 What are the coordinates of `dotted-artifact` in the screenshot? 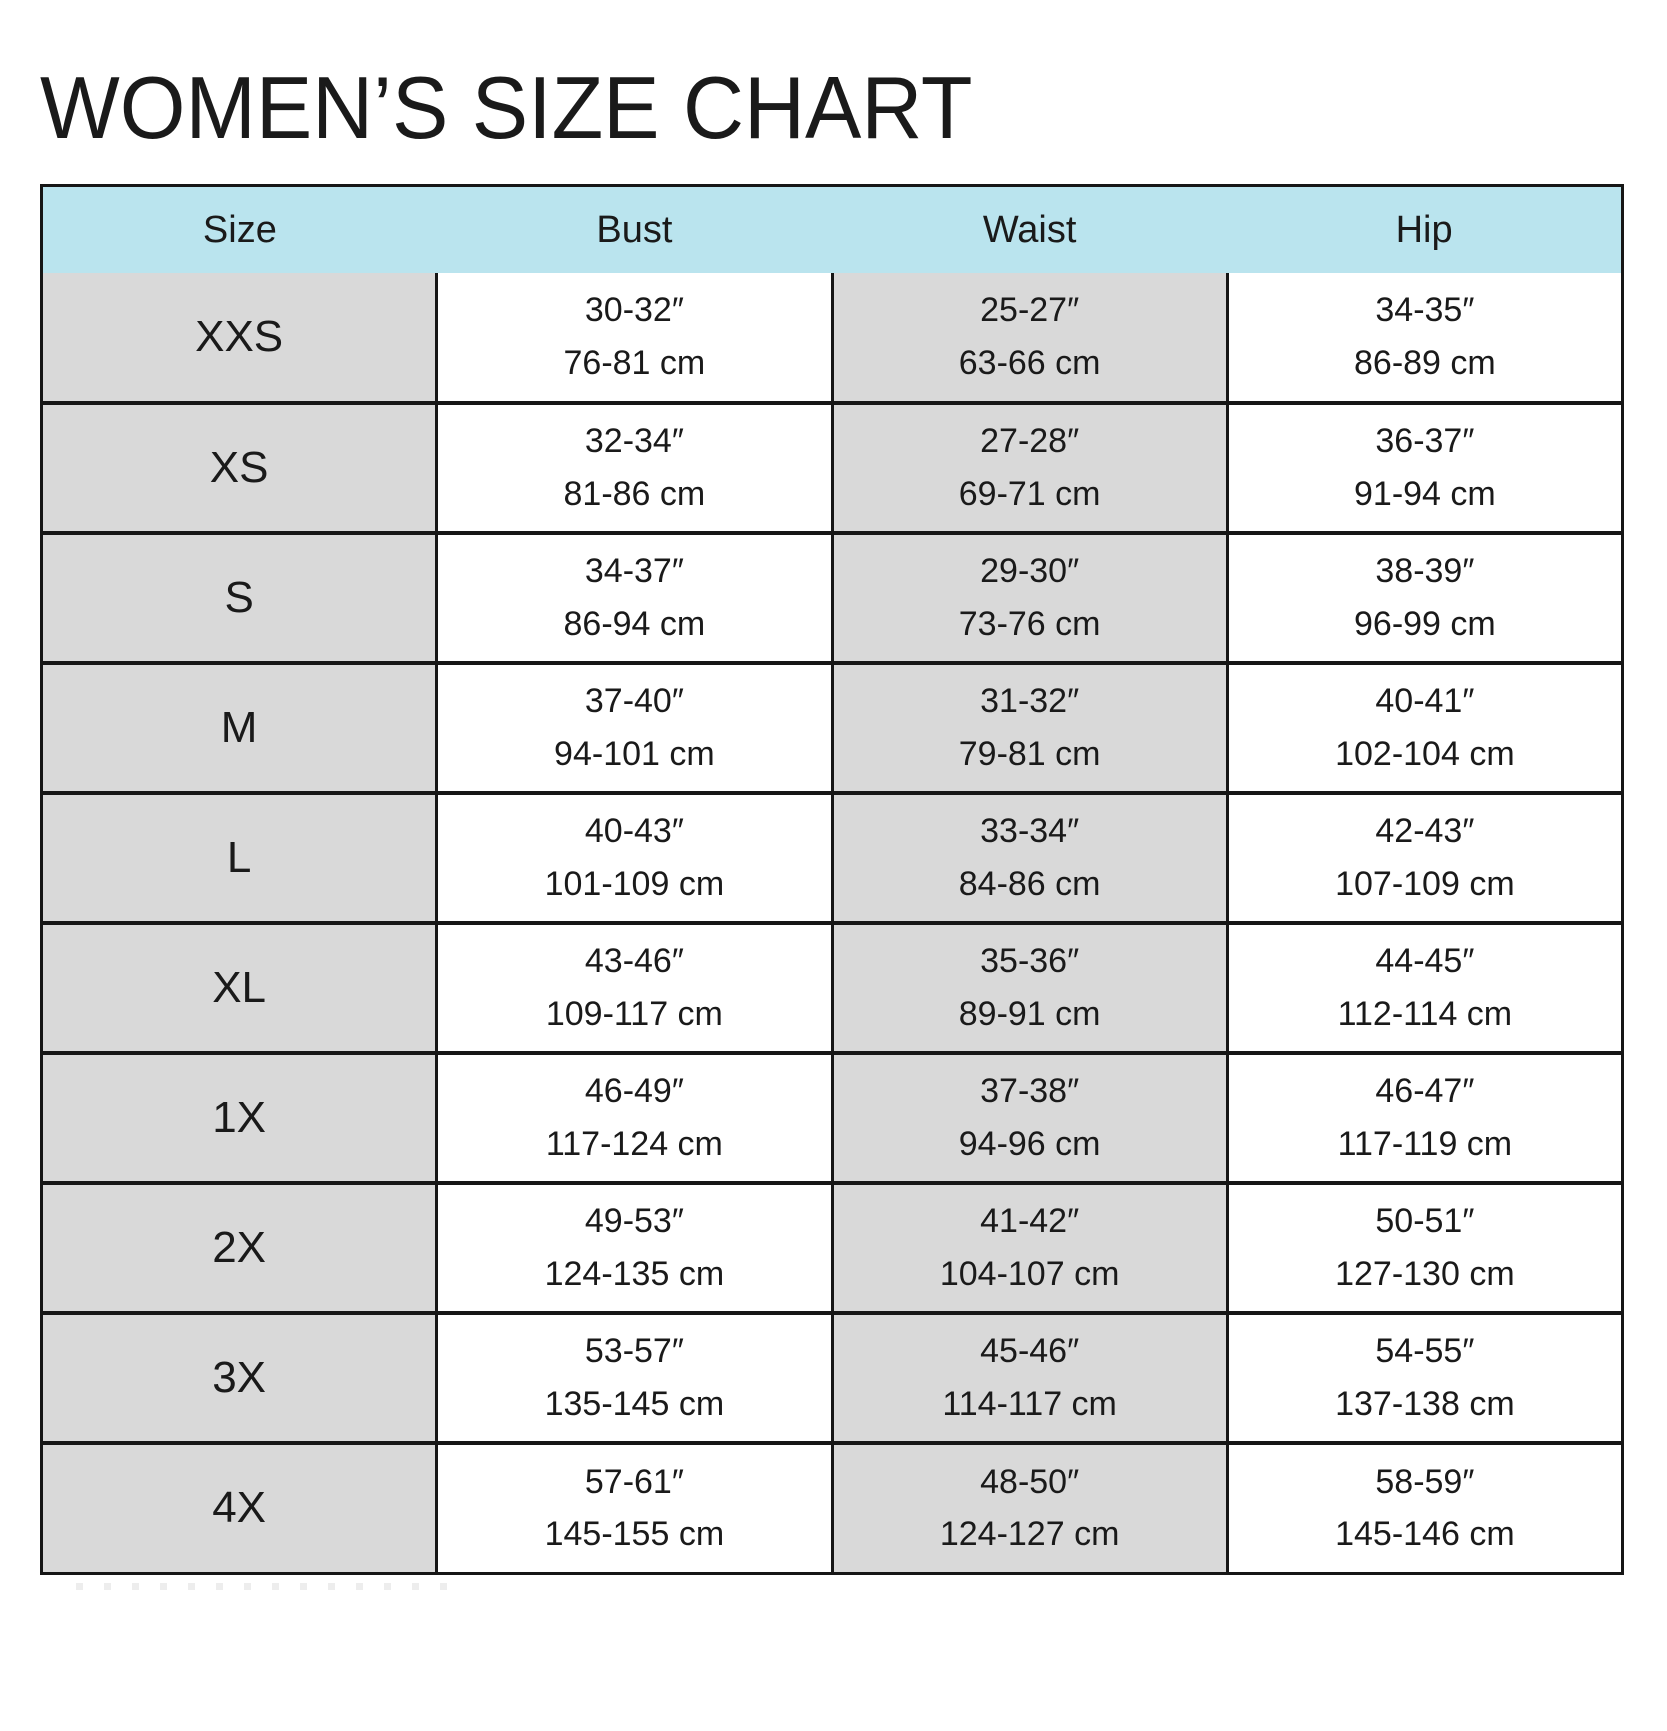 It's located at (265, 1586).